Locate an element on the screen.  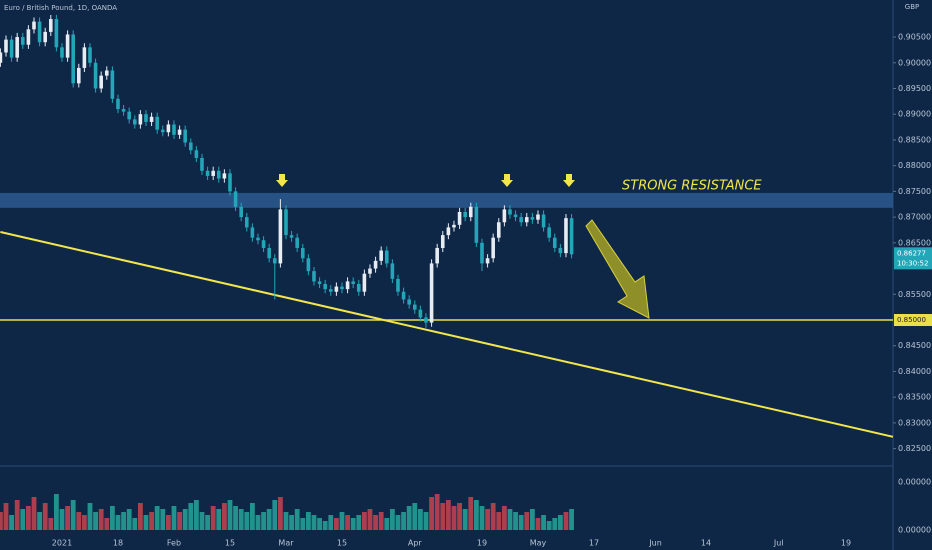
y-tick-label: 0.88000 is located at coordinates (914, 165).